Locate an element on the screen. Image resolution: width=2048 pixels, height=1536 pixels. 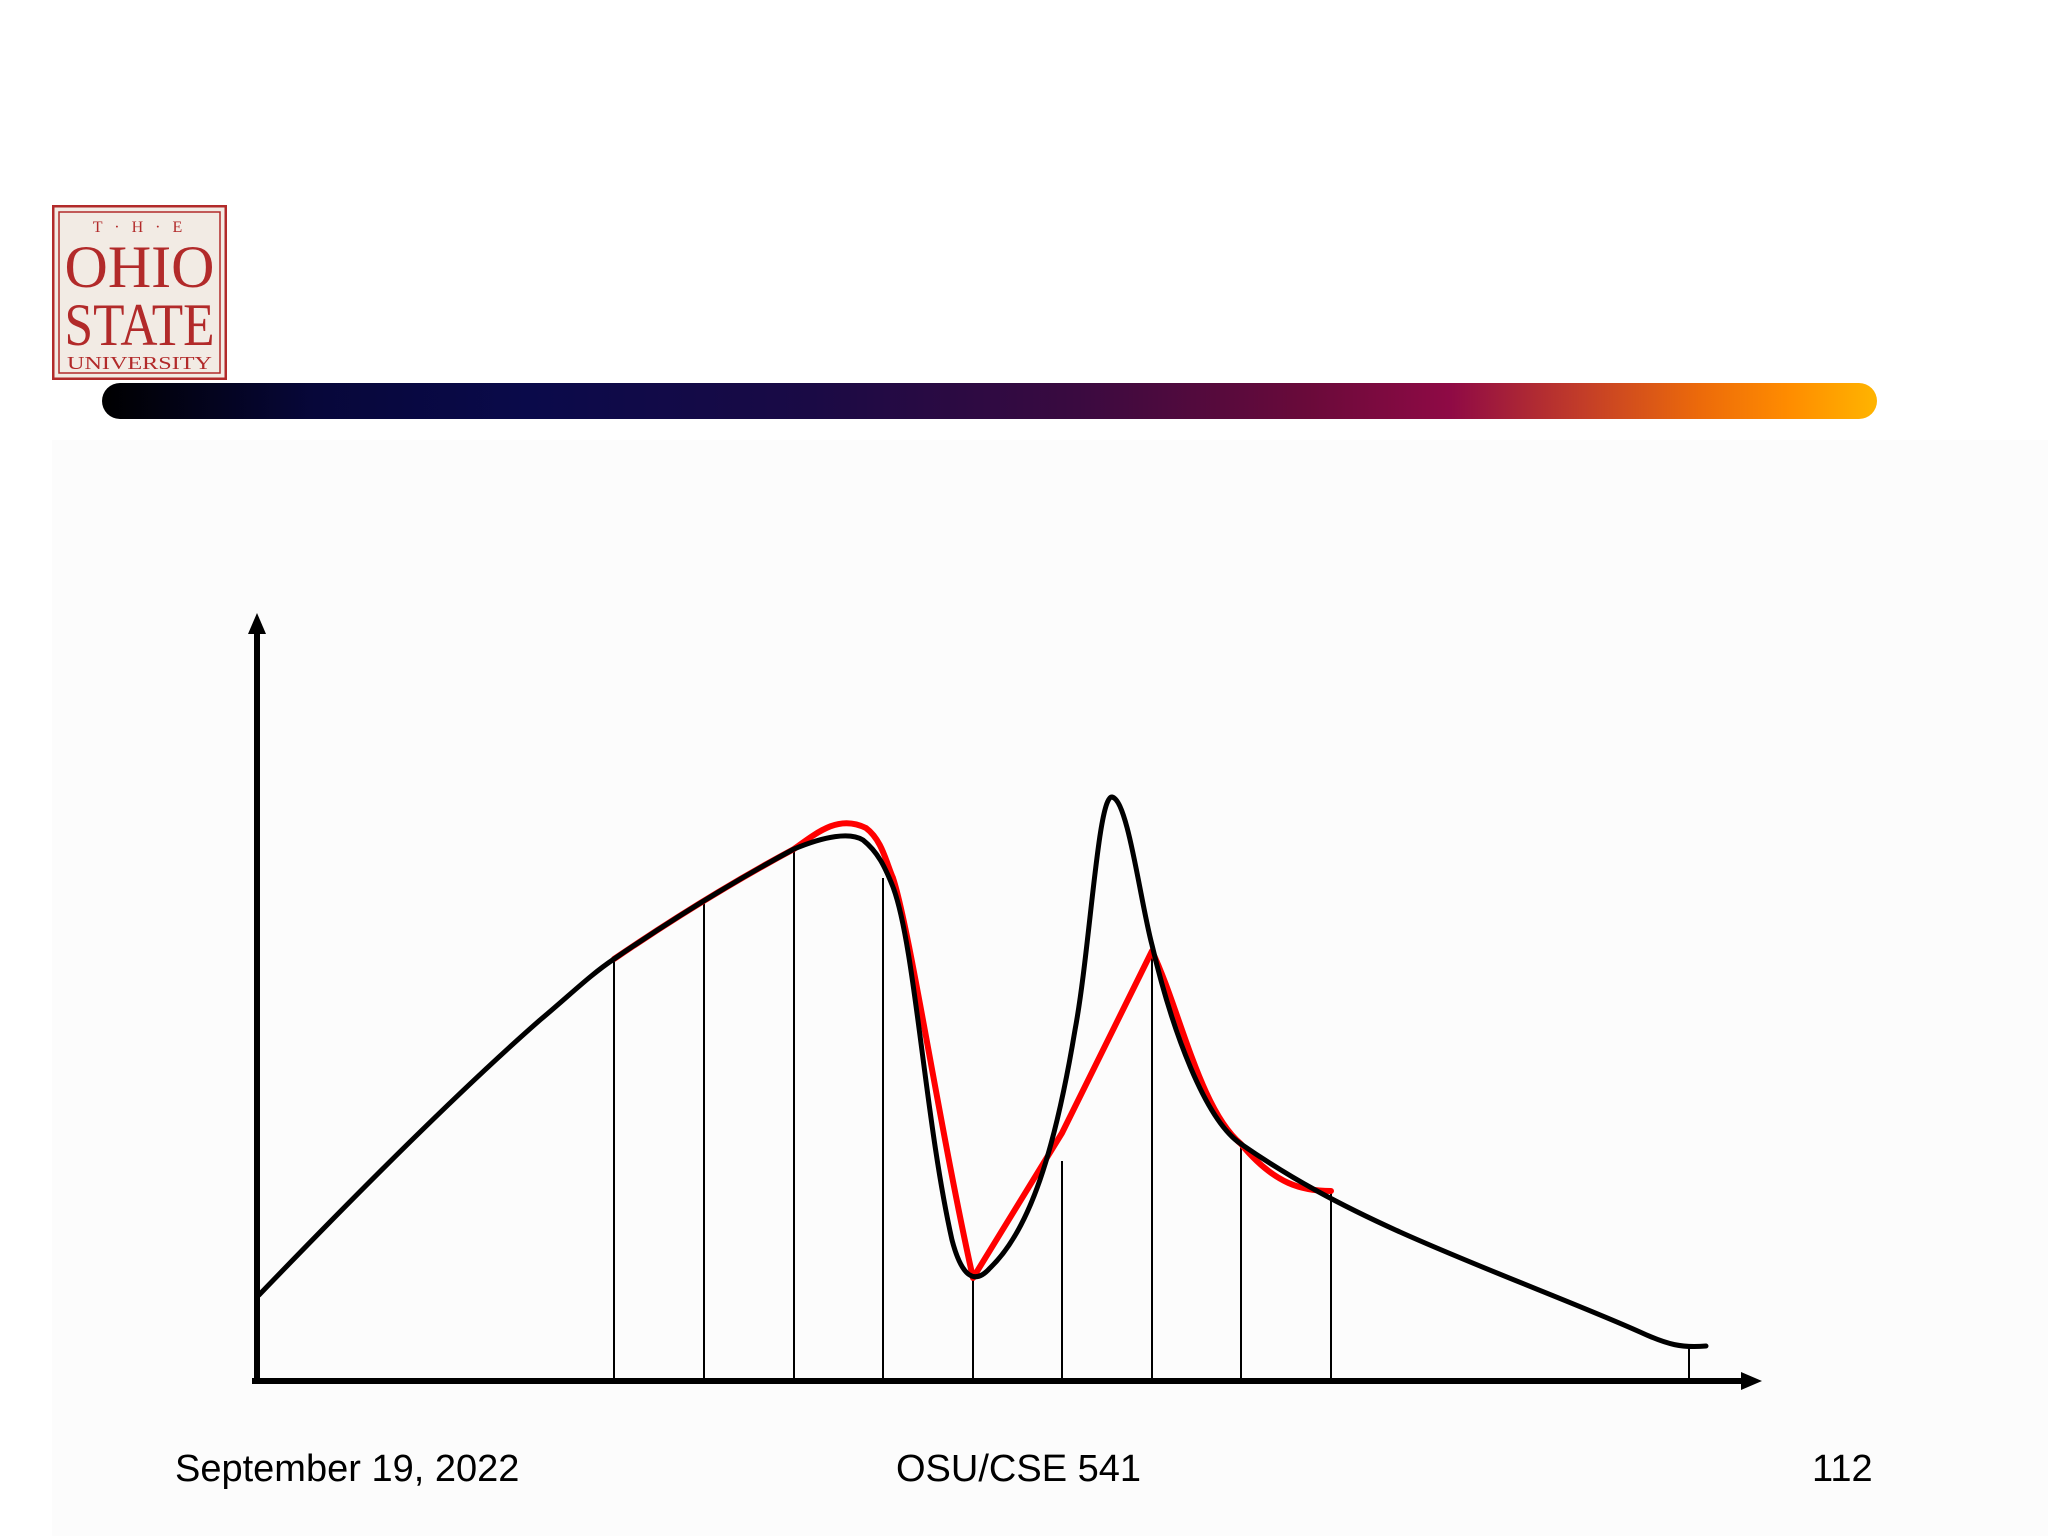
logo-line-the: T · H · E is located at coordinates (139, 227).